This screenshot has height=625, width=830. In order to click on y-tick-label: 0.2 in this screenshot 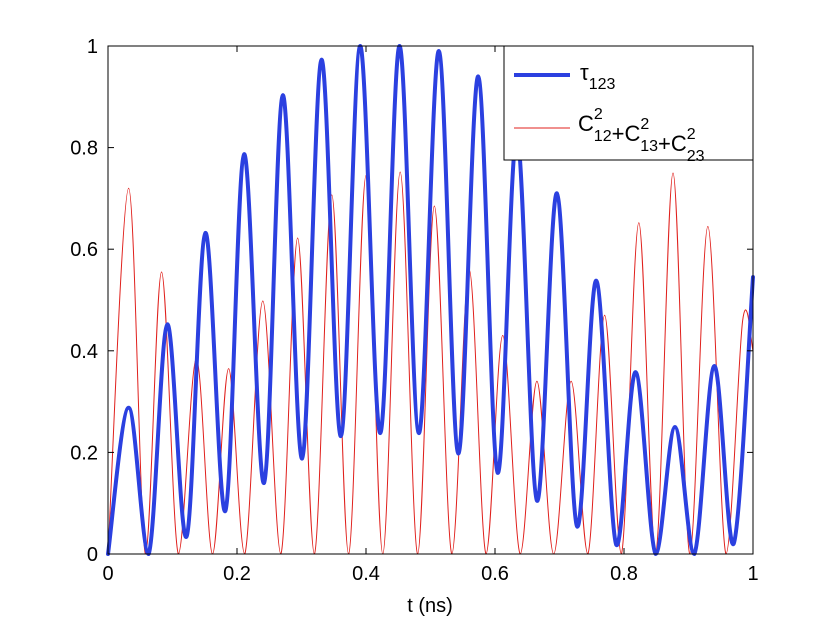, I will do `click(84, 453)`.